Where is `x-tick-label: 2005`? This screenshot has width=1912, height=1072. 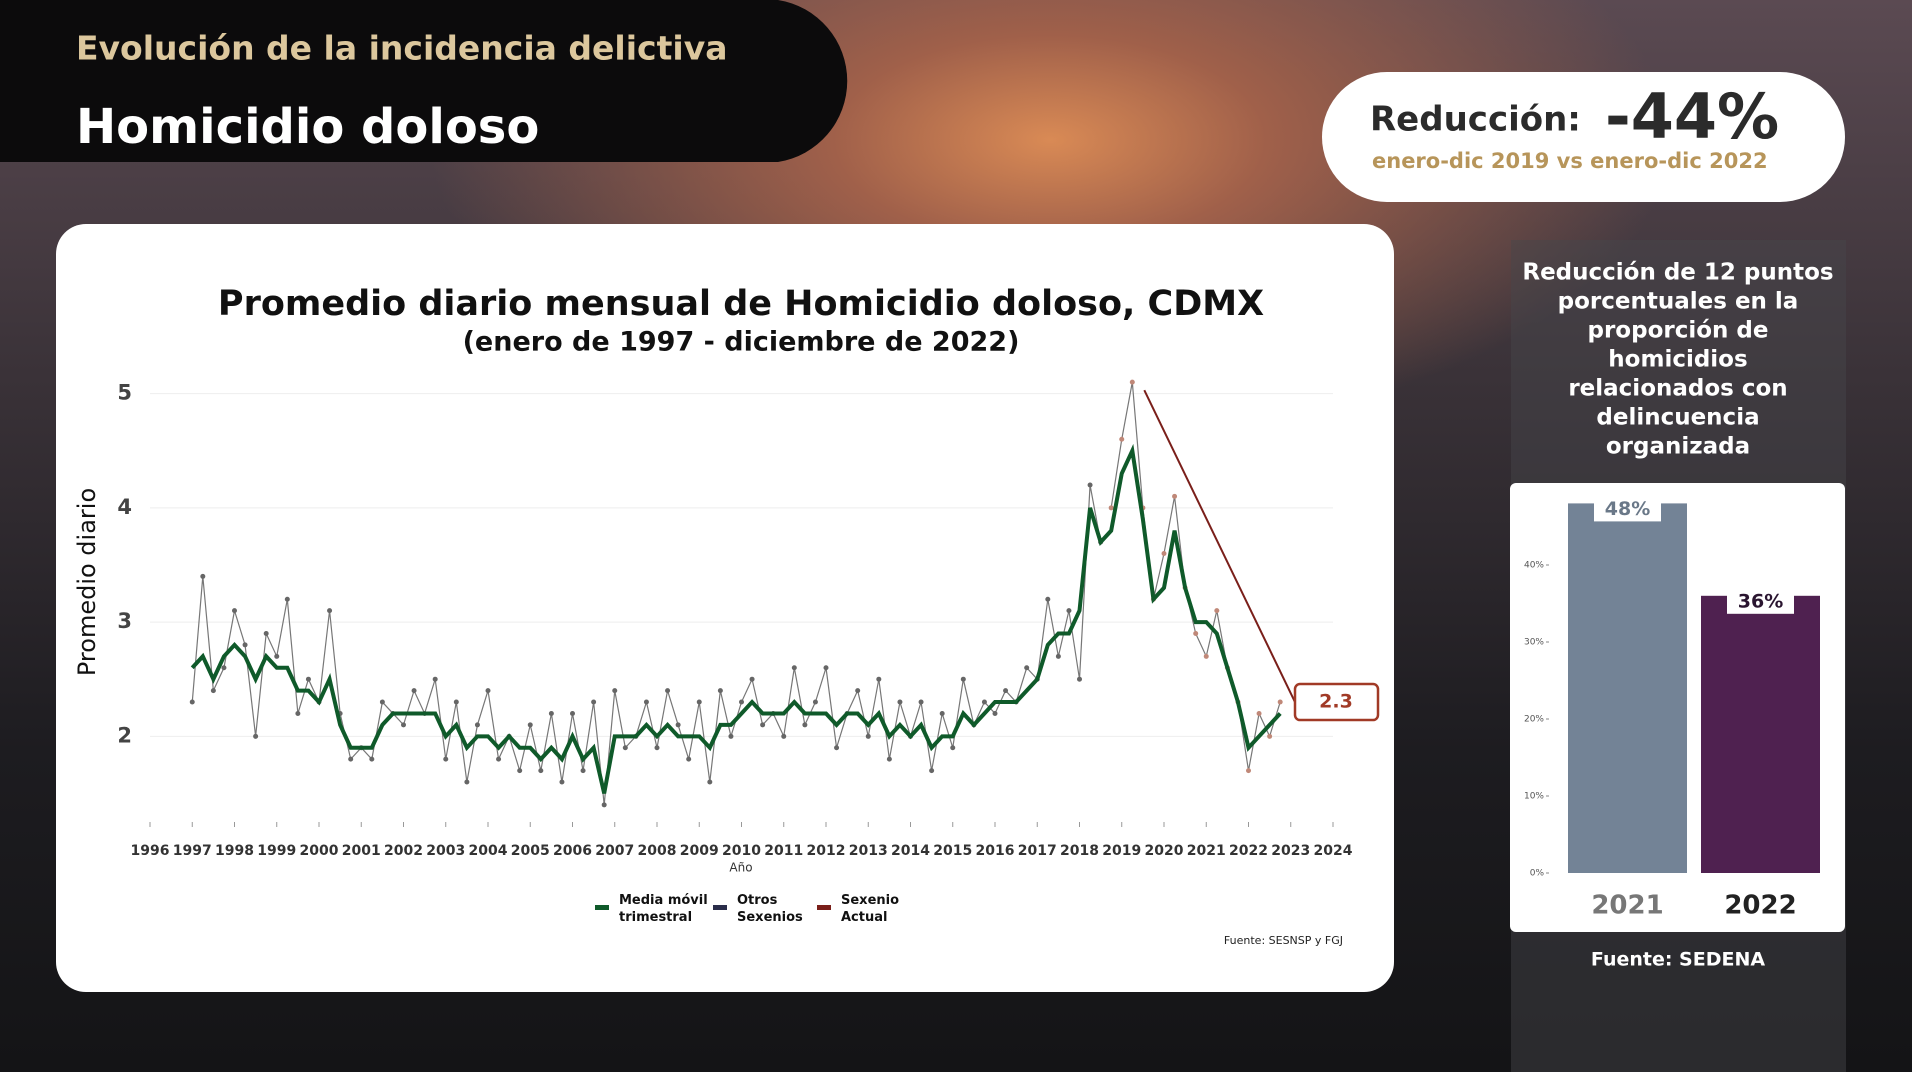
x-tick-label: 2005 is located at coordinates (530, 851).